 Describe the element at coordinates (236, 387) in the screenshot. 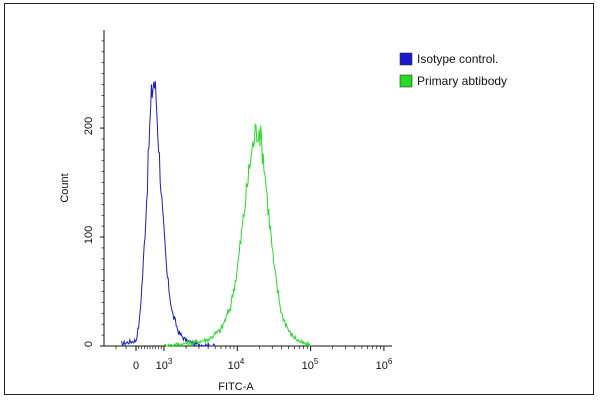

I see `x-axis-title: FITC-A` at that location.